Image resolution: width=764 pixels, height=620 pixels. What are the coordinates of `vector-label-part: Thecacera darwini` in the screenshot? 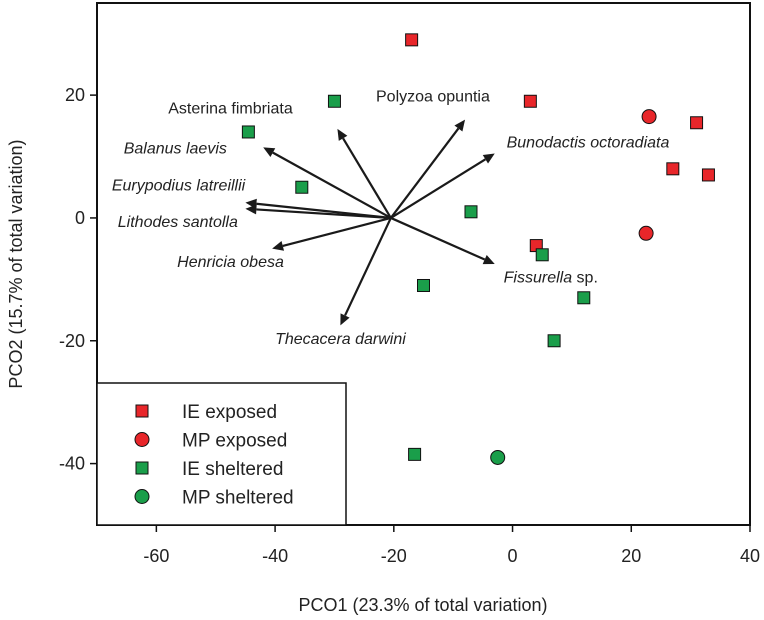 It's located at (340, 339).